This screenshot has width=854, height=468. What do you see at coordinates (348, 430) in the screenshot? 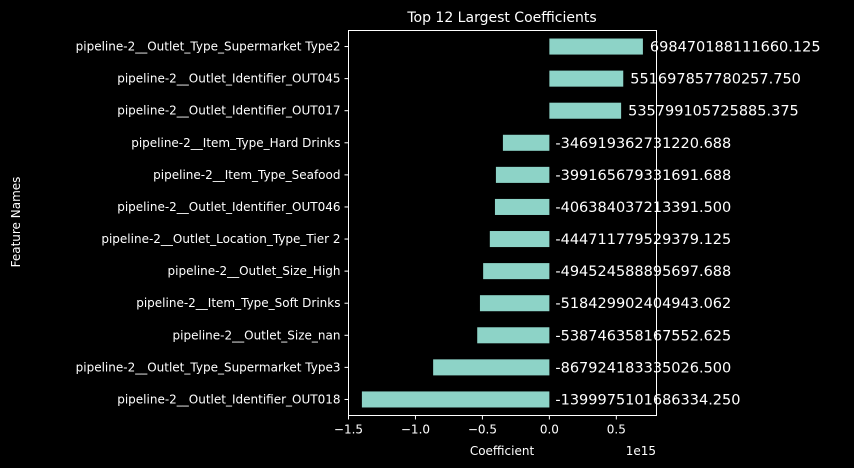
I see `x-tick-label: −1.5` at bounding box center [348, 430].